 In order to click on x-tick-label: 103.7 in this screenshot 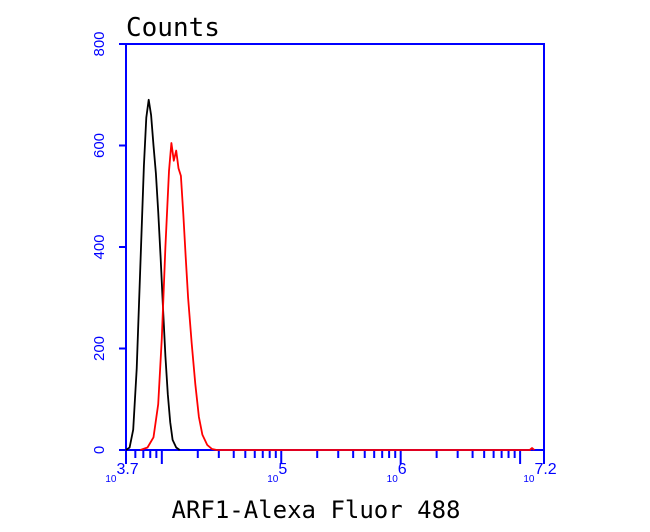, I will do `click(121, 473)`.